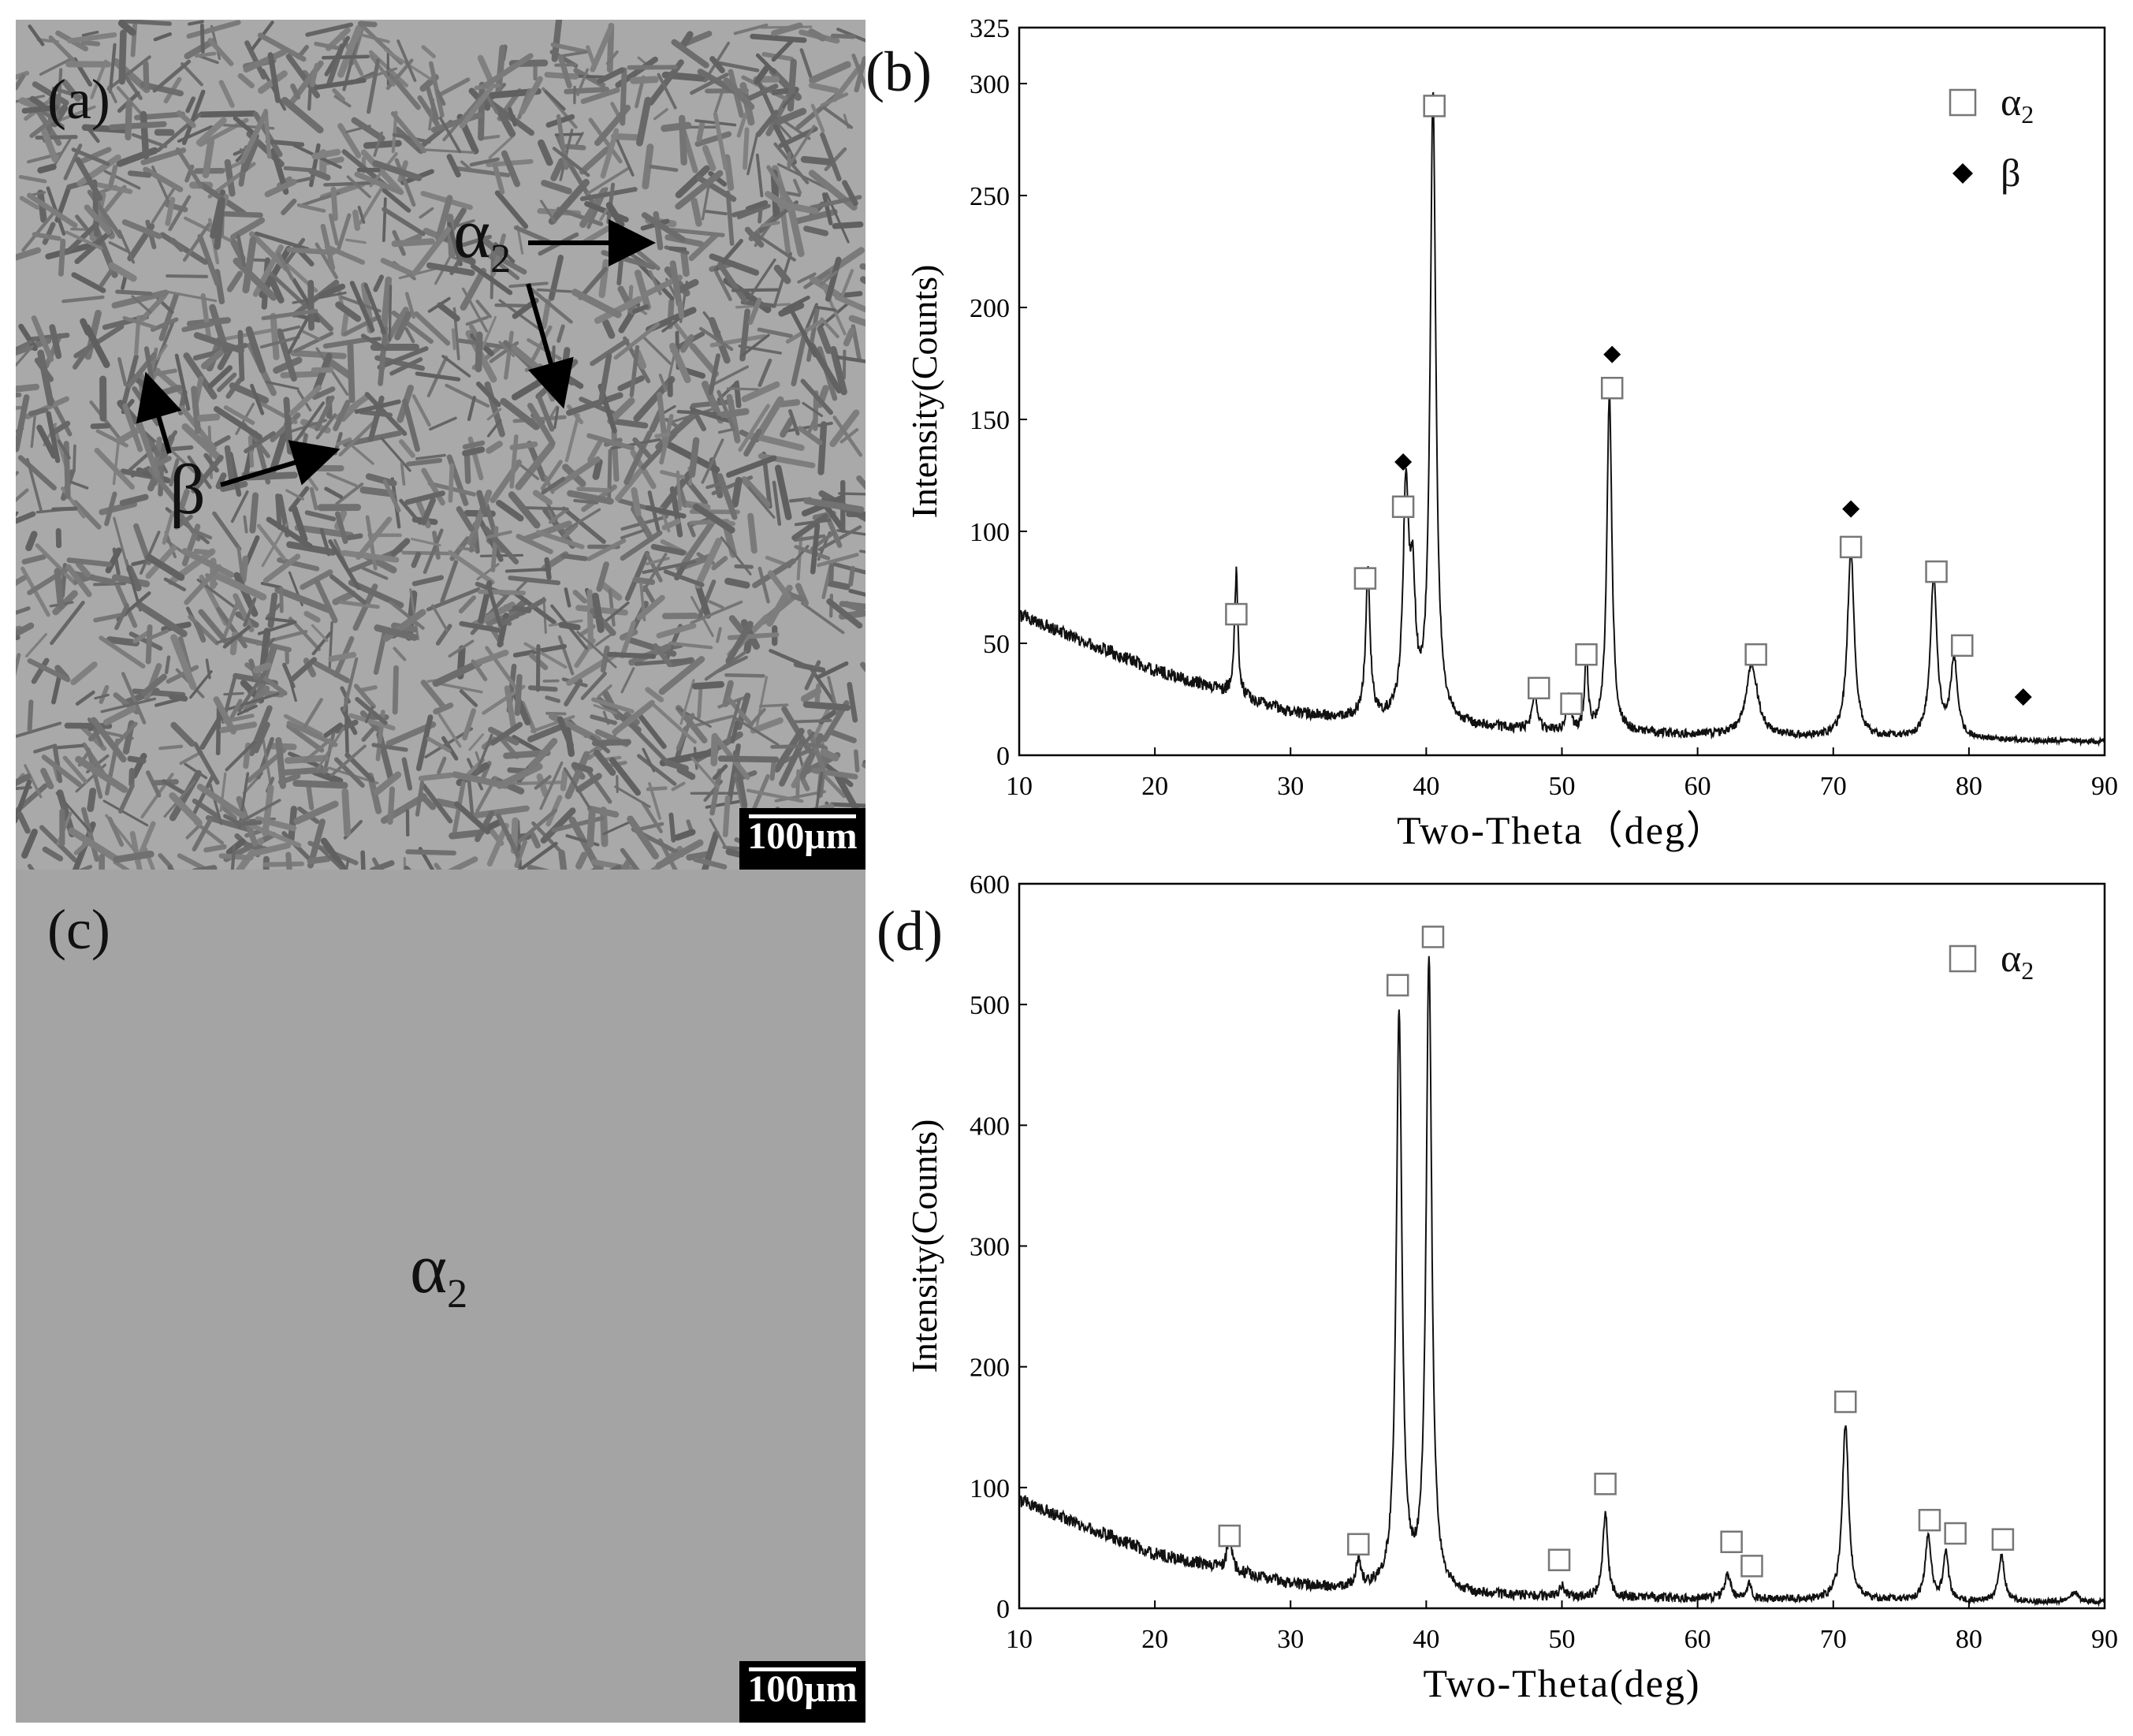 Image resolution: width=2133 pixels, height=1736 pixels. Describe the element at coordinates (990, 420) in the screenshot. I see `y-tick-label: 150` at that location.